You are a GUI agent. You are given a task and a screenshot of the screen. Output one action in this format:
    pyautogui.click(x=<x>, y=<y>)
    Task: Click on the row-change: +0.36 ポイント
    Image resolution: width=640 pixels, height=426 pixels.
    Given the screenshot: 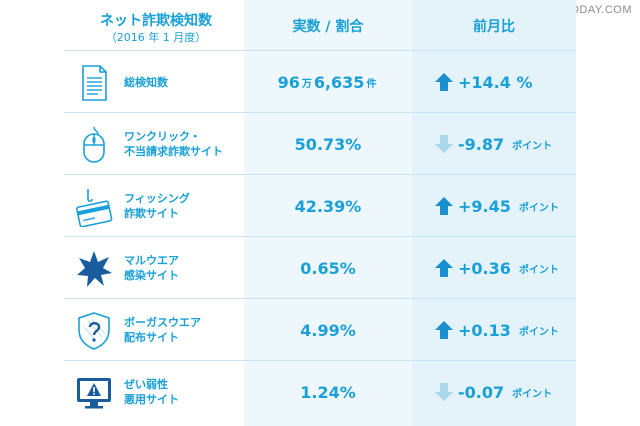 What is the action you would take?
    pyautogui.click(x=494, y=268)
    